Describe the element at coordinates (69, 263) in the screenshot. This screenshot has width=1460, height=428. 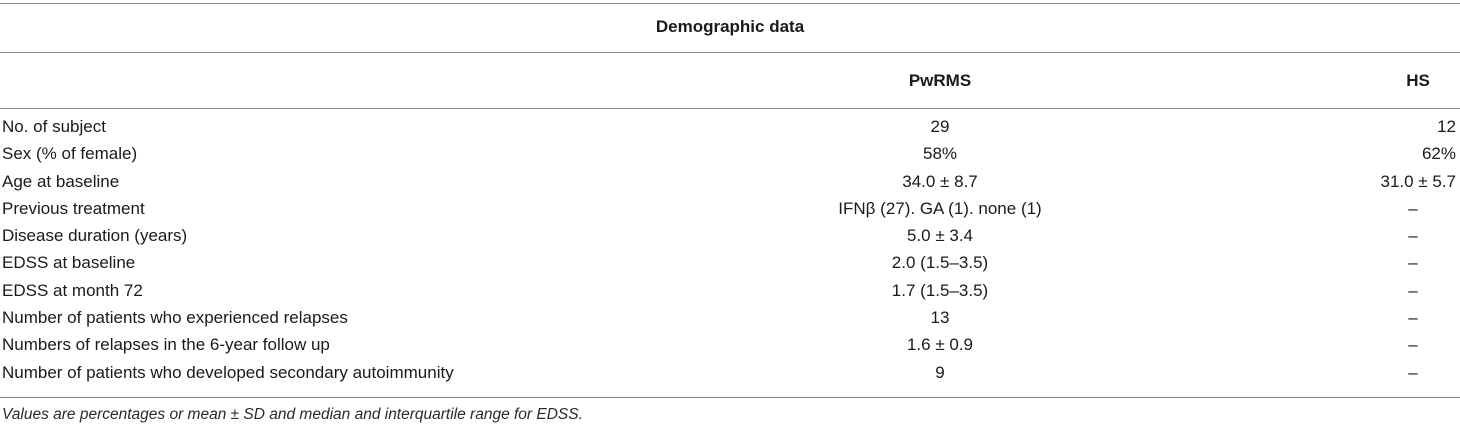
I see `row-label: EDSS at baseline` at that location.